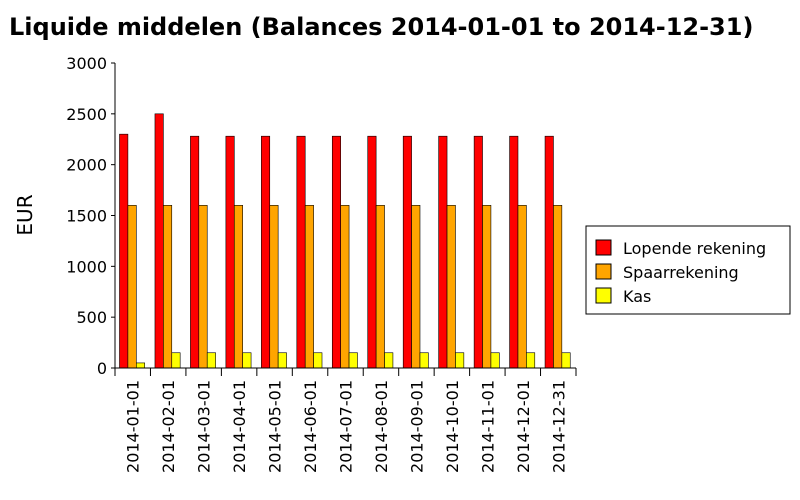 The width and height of the screenshot is (800, 500). I want to click on legend-swatch-spaarrekening, so click(603, 271).